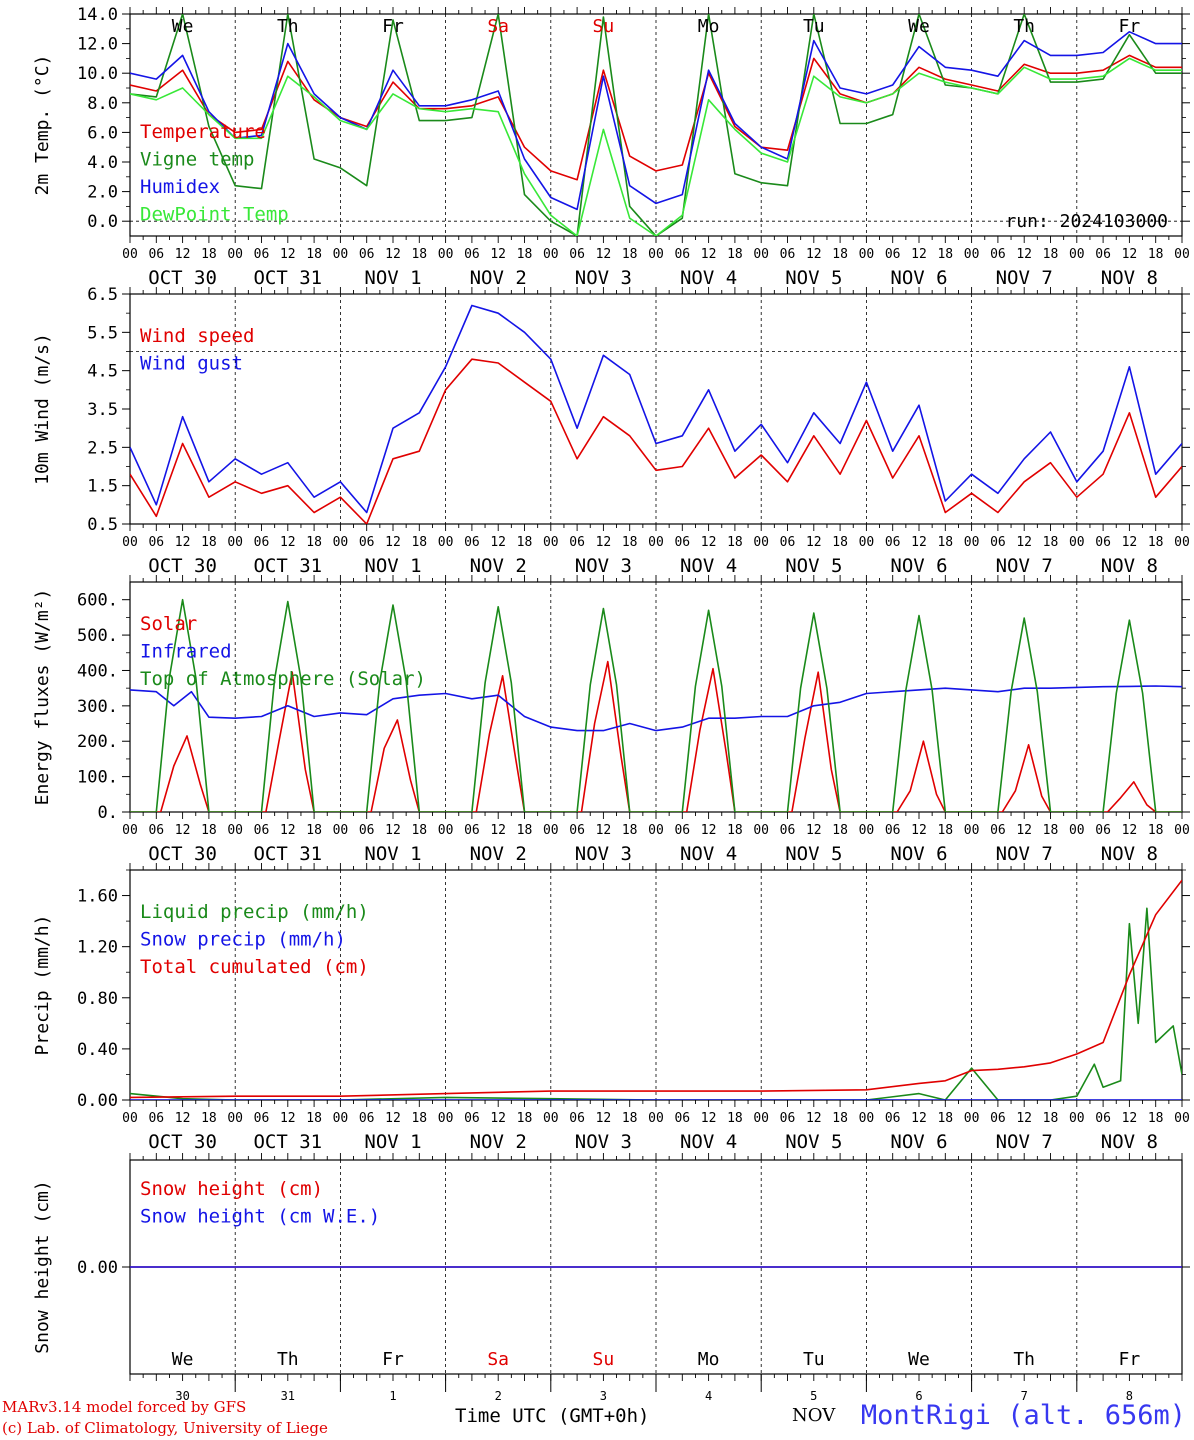 Image resolution: width=1194 pixels, height=1440 pixels. I want to click on y-tick-label: 1.20, so click(97, 948).